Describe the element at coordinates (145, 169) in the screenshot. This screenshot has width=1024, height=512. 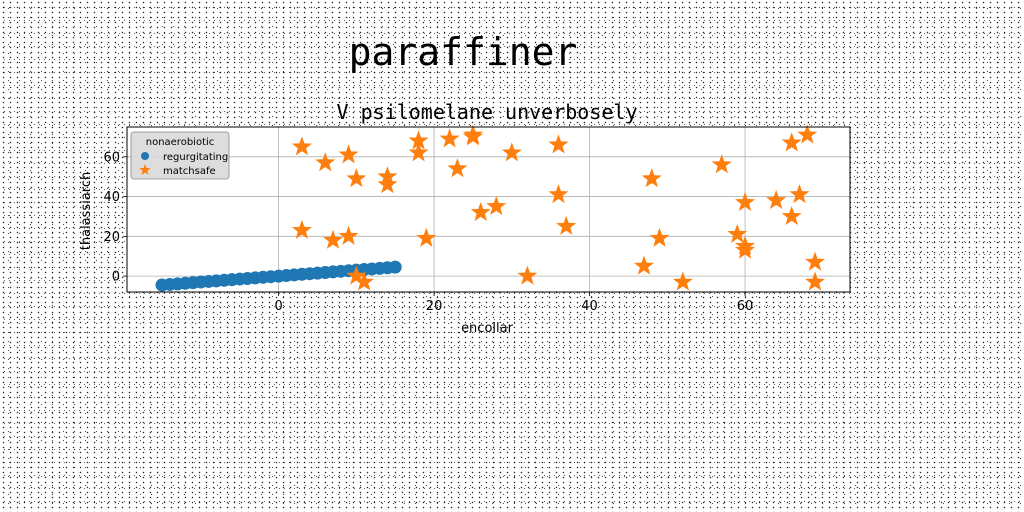
I see `legend-marker-matchsafe` at that location.